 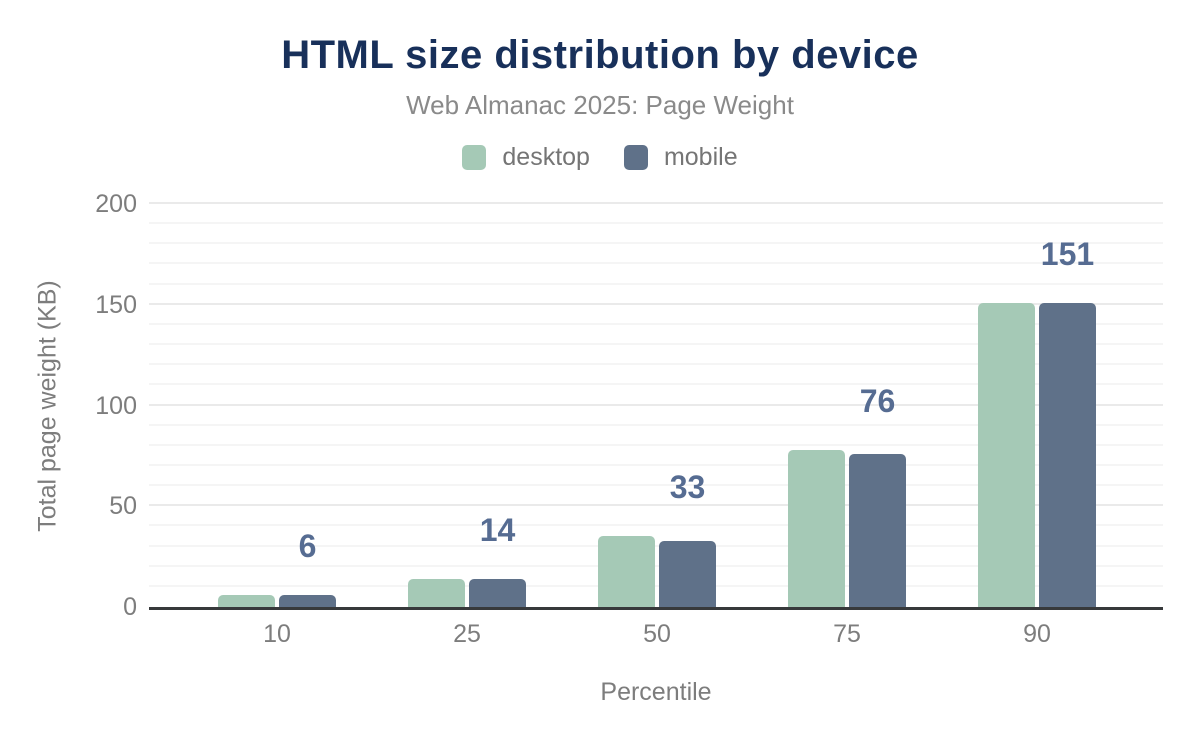 What do you see at coordinates (116, 204) in the screenshot?
I see `y-tick-200: 200` at bounding box center [116, 204].